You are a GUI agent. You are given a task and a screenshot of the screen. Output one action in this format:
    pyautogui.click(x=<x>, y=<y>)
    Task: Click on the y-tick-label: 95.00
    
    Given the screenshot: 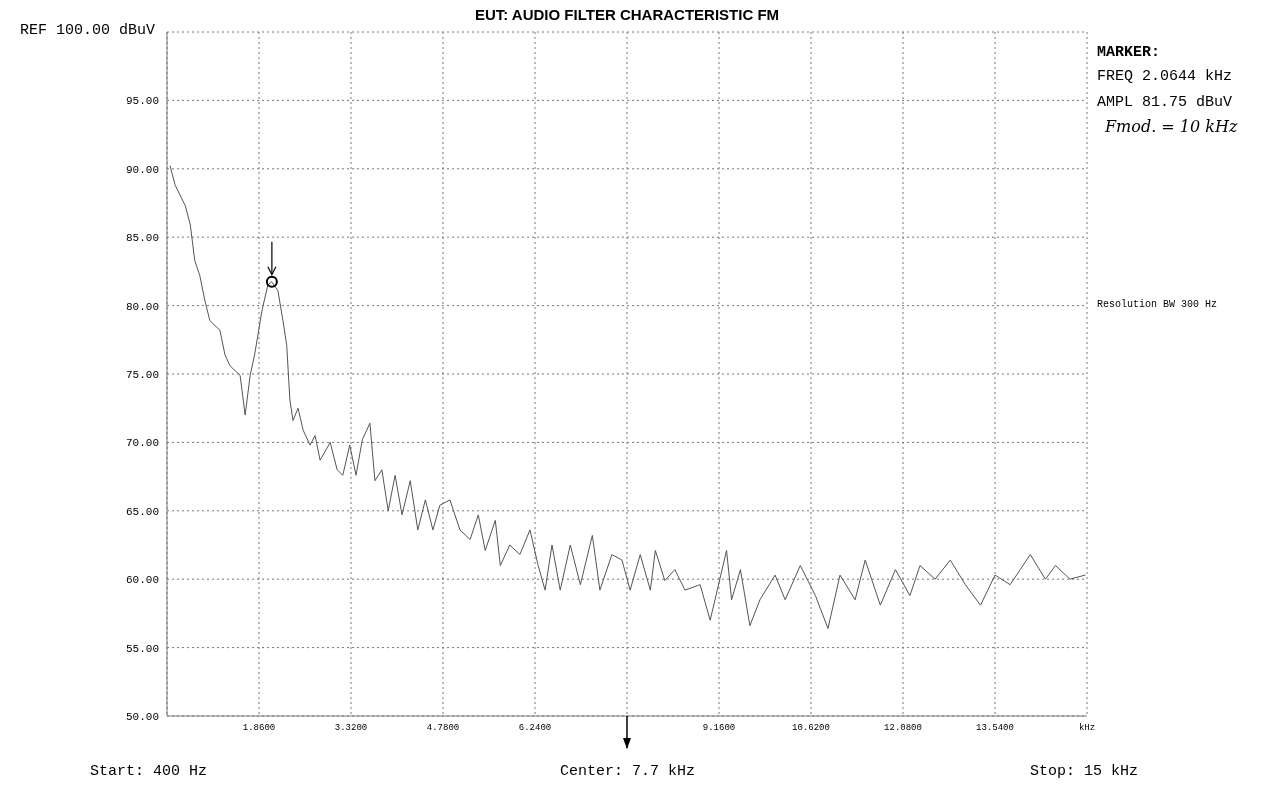 What is the action you would take?
    pyautogui.click(x=142, y=101)
    